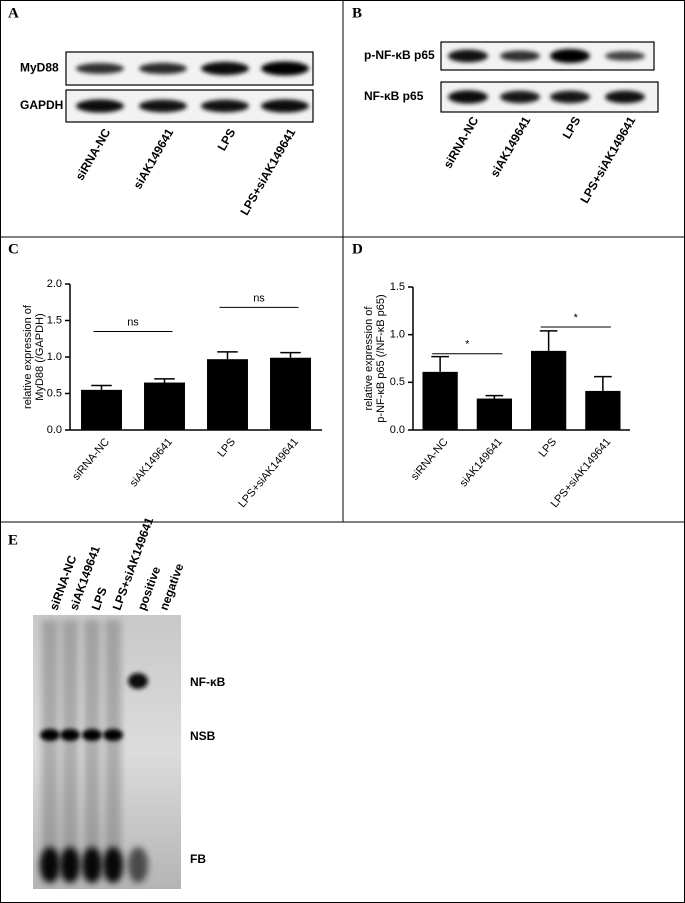 This screenshot has height=903, width=685. I want to click on panel-letter: C, so click(13, 249).